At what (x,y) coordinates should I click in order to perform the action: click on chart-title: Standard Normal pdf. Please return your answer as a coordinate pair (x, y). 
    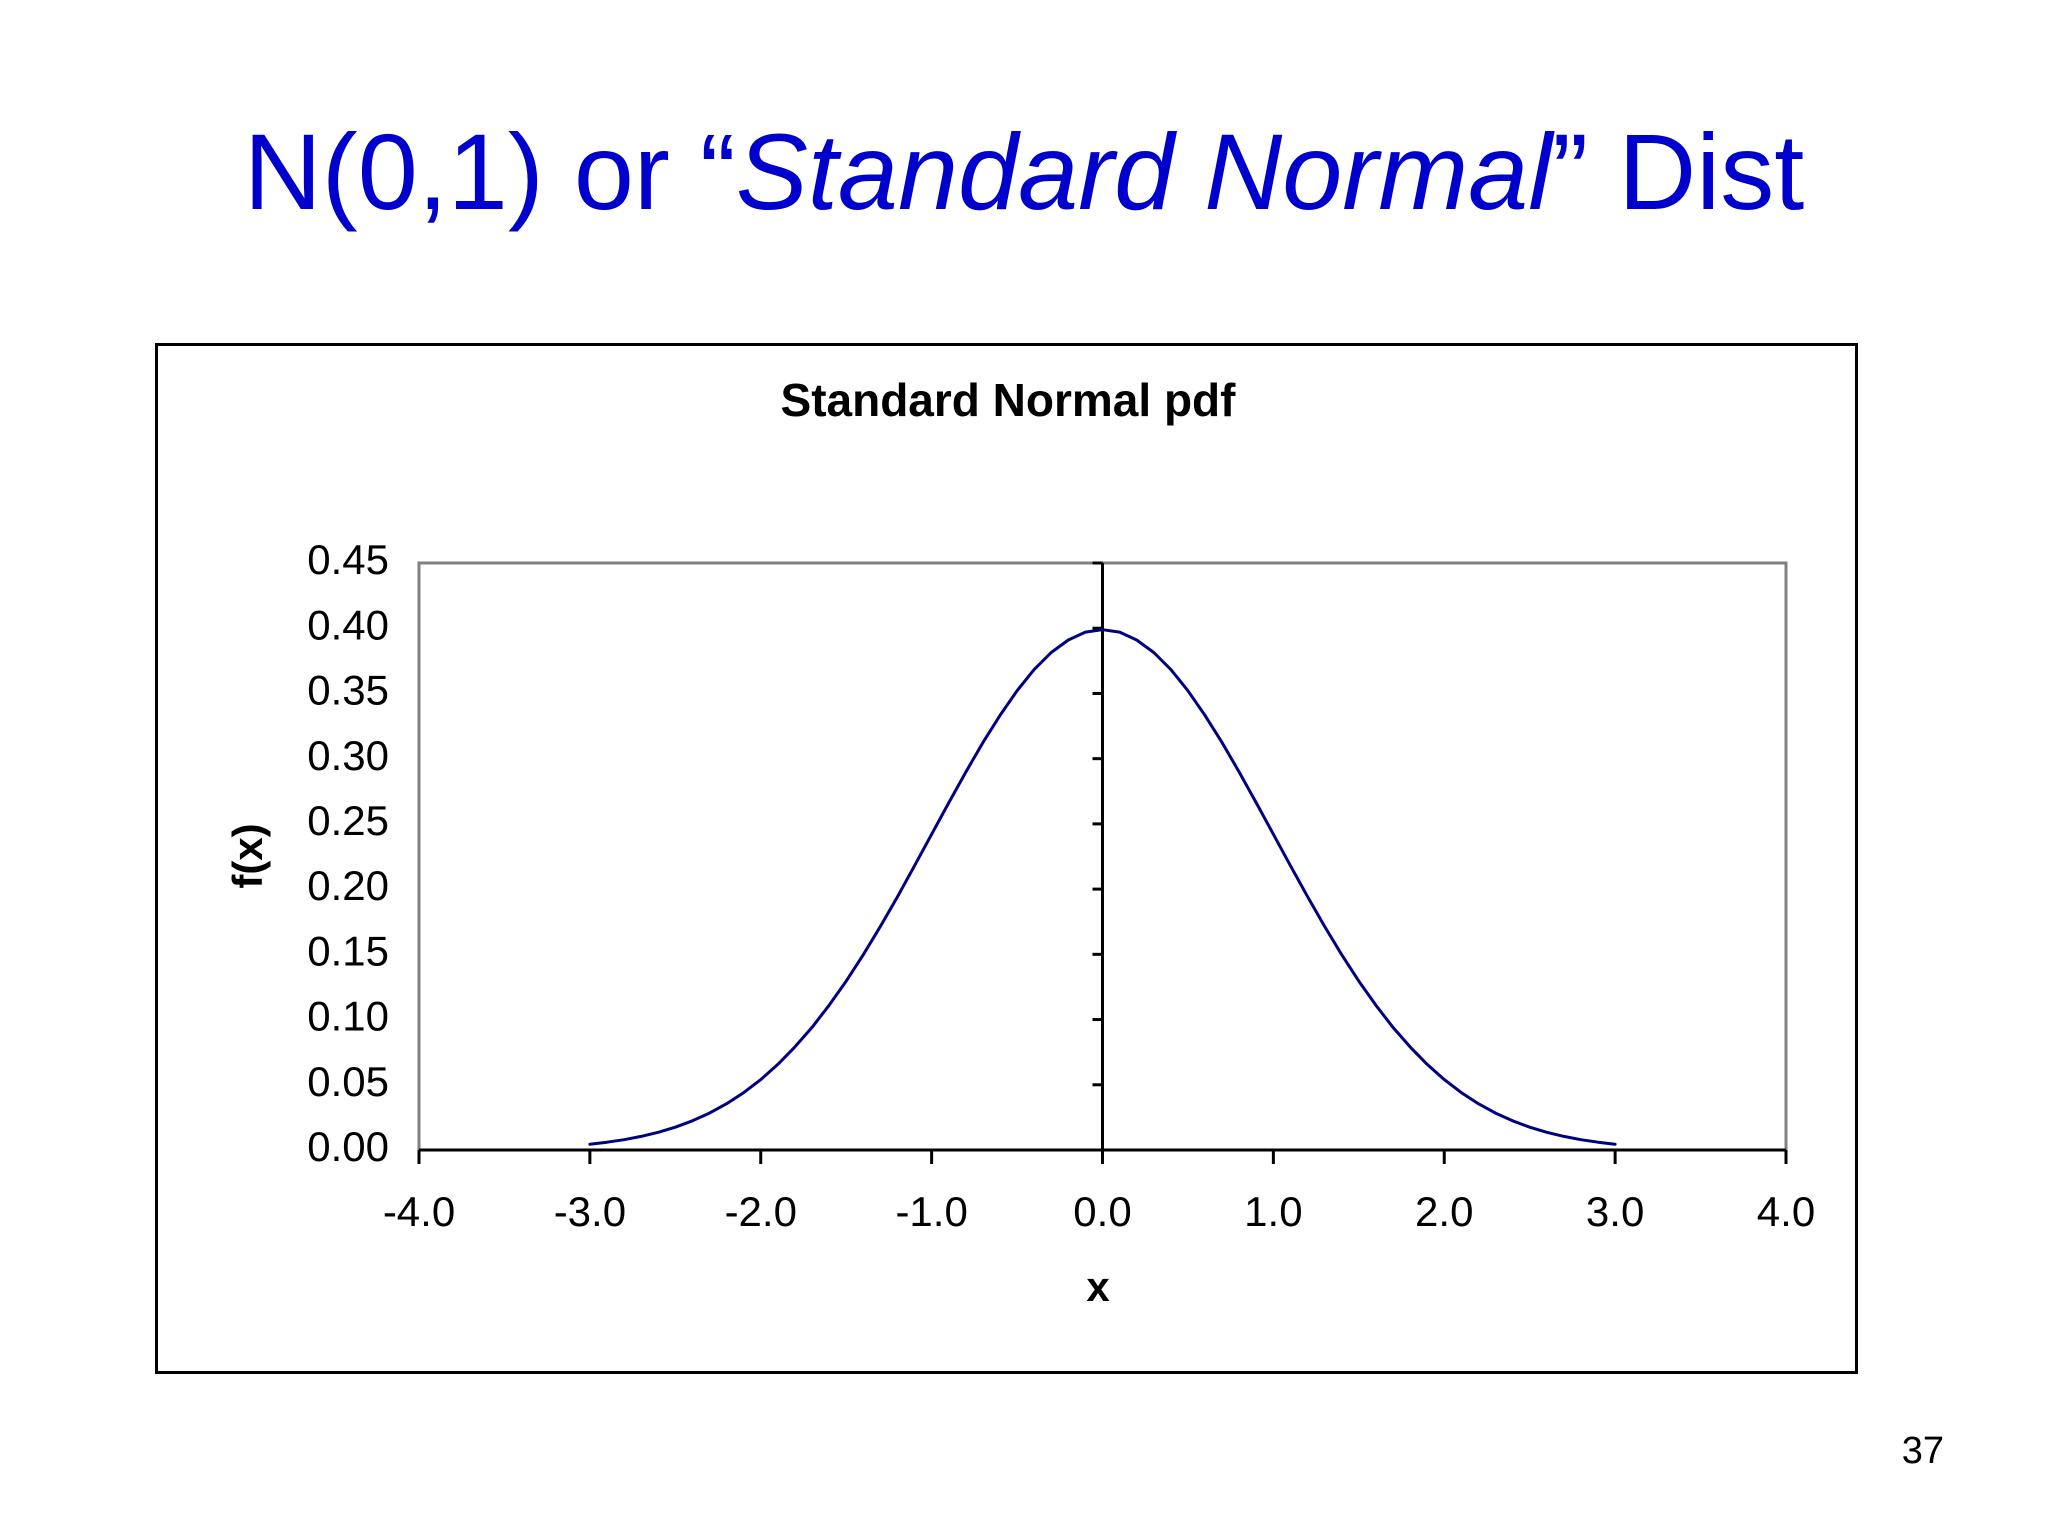
    Looking at the image, I should click on (1009, 400).